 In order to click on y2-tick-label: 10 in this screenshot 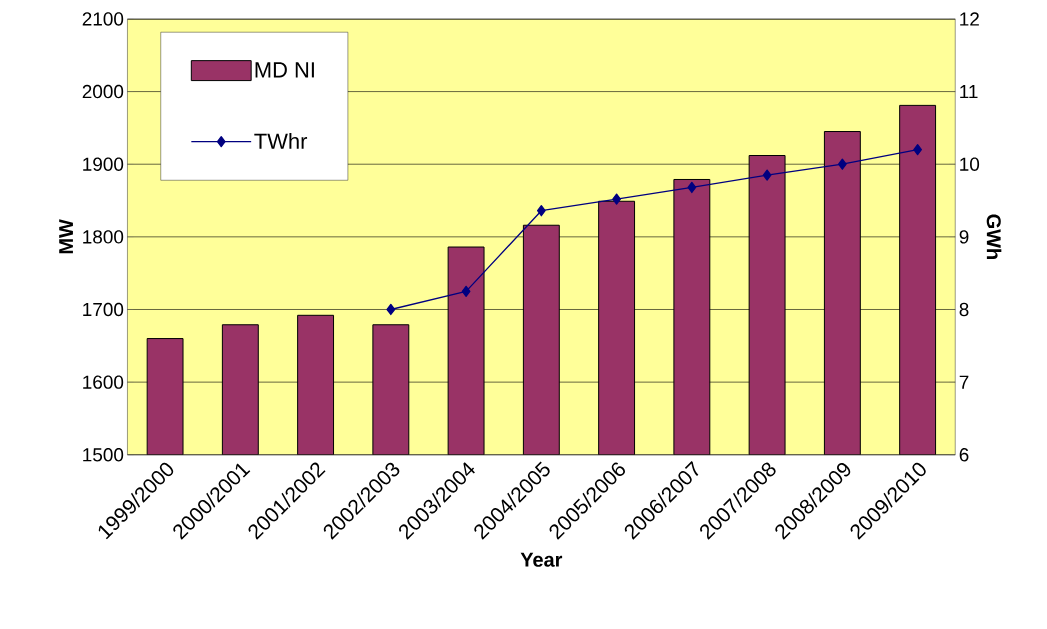, I will do `click(970, 164)`.